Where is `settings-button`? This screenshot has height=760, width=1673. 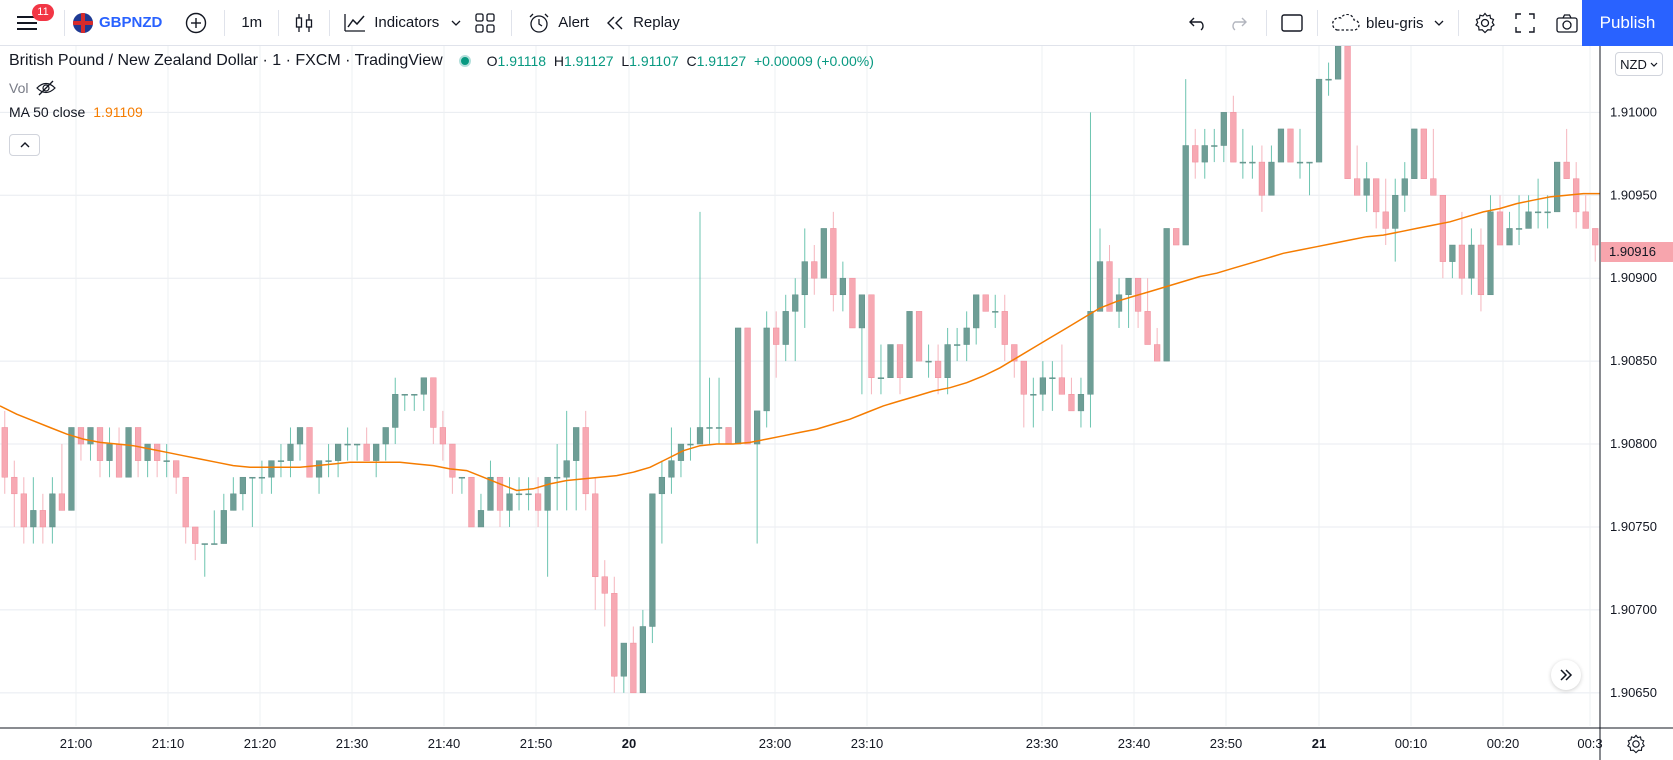
settings-button is located at coordinates (1485, 23).